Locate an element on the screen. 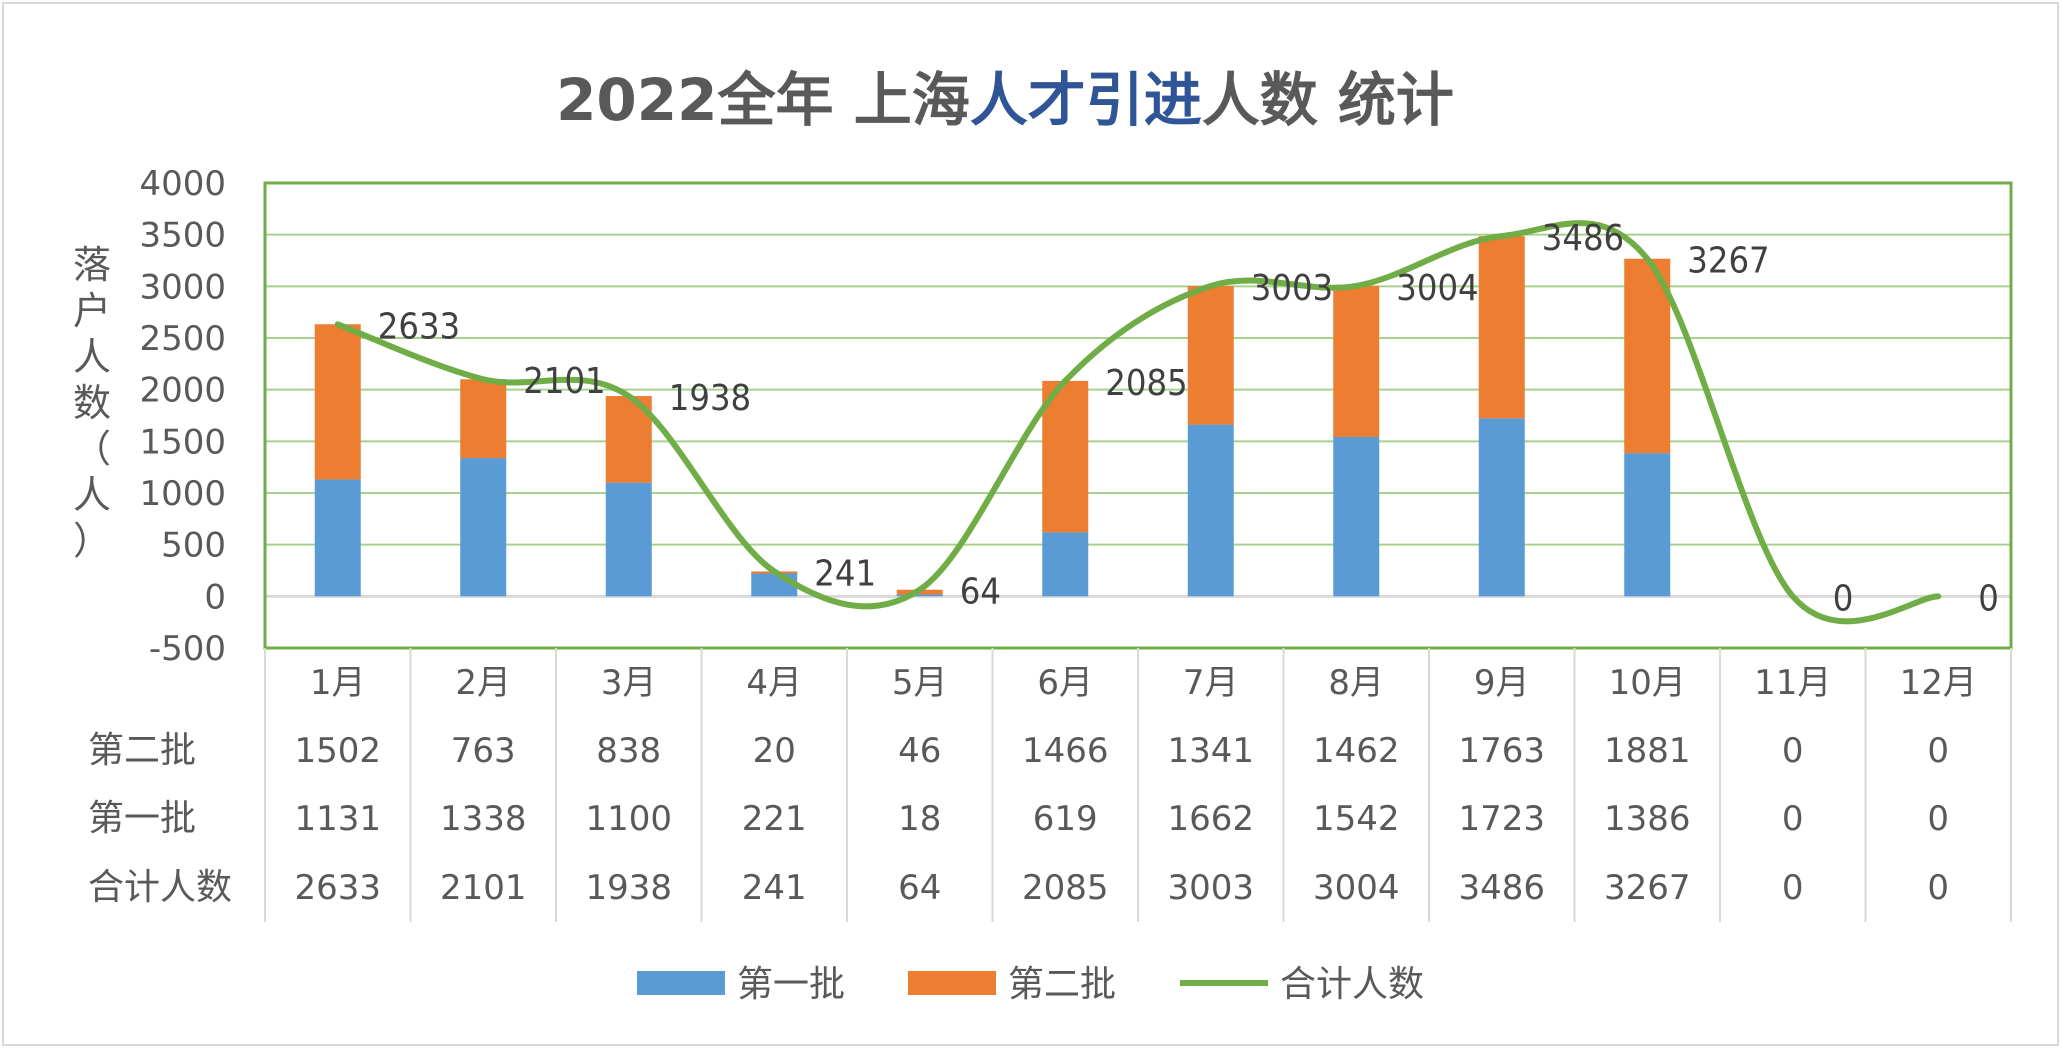 The image size is (2063, 1050). table-cell: 1662 is located at coordinates (1210, 819).